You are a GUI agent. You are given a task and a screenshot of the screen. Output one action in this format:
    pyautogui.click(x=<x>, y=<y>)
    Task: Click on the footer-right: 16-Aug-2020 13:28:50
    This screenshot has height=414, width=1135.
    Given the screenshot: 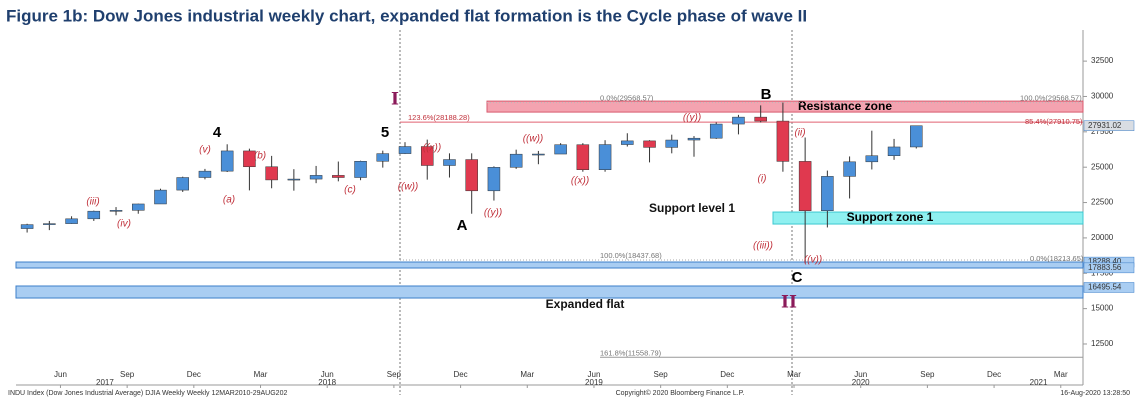 What is the action you would take?
    pyautogui.click(x=1095, y=393)
    